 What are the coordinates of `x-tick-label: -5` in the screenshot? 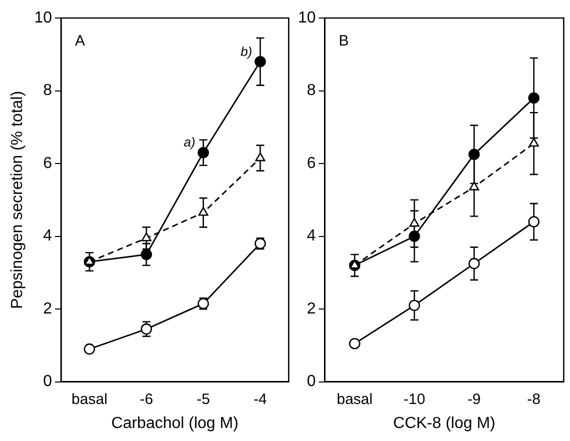 It's located at (203, 399).